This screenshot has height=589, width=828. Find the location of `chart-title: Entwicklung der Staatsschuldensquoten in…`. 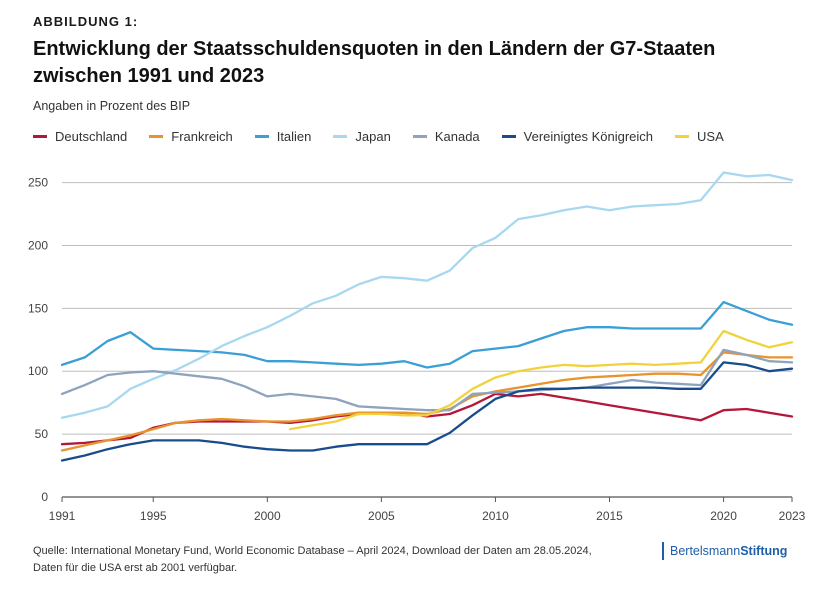

chart-title: Entwicklung der Staatsschuldensquoten in… is located at coordinates (374, 62).